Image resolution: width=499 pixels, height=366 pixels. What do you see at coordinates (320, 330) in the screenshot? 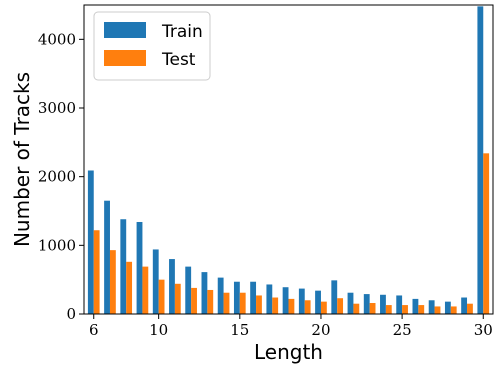
I see `x-tick-label-20: 20` at bounding box center [320, 330].